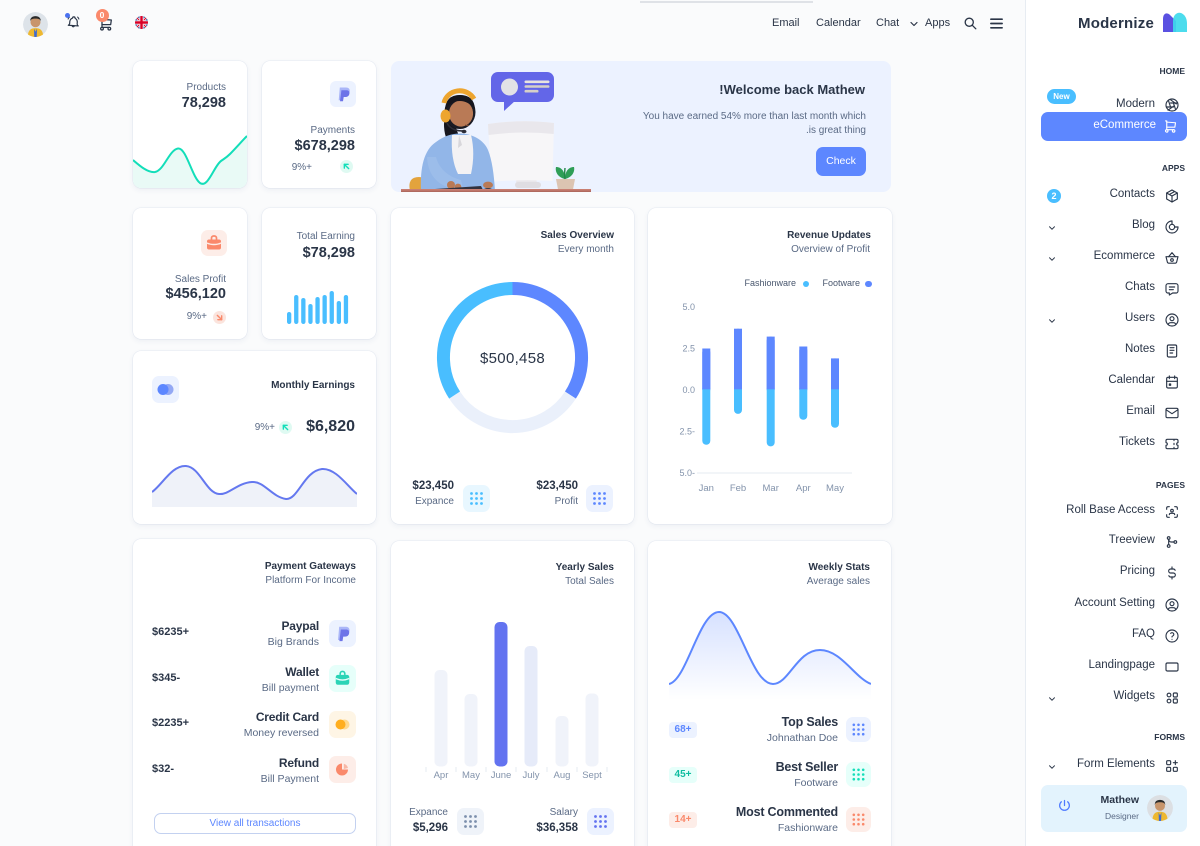 This screenshot has width=1200, height=846. I want to click on svg-text: July, so click(531, 775).